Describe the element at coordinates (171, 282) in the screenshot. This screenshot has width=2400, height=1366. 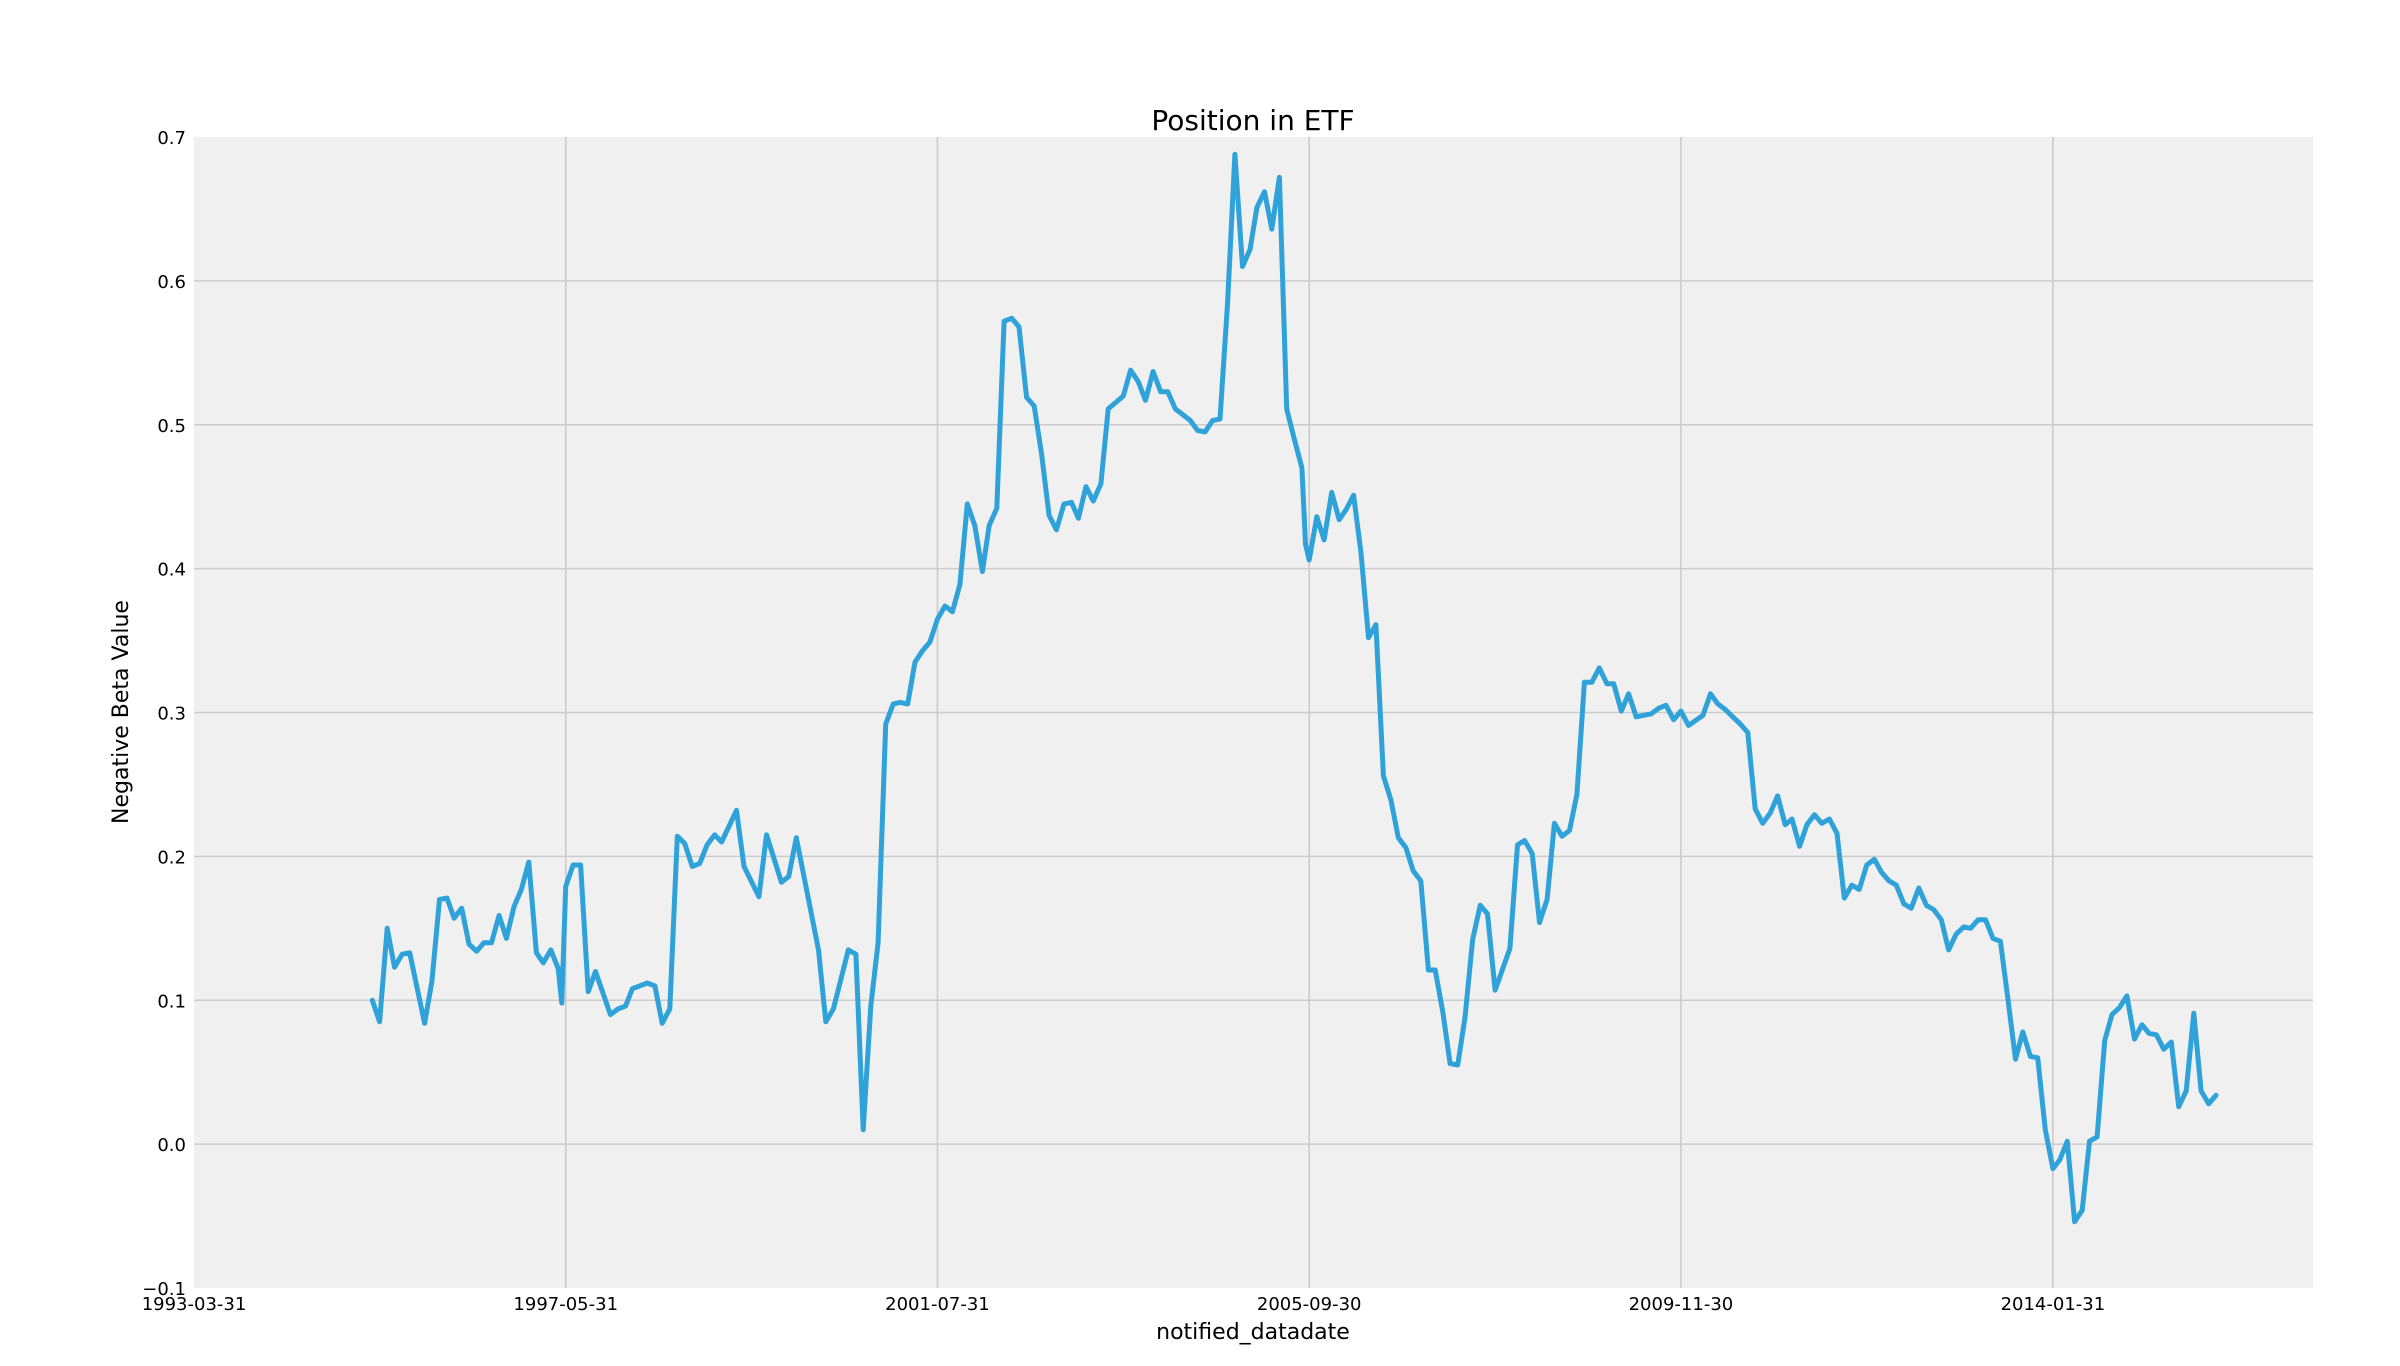
I see `y-tick-label: 0.6` at that location.